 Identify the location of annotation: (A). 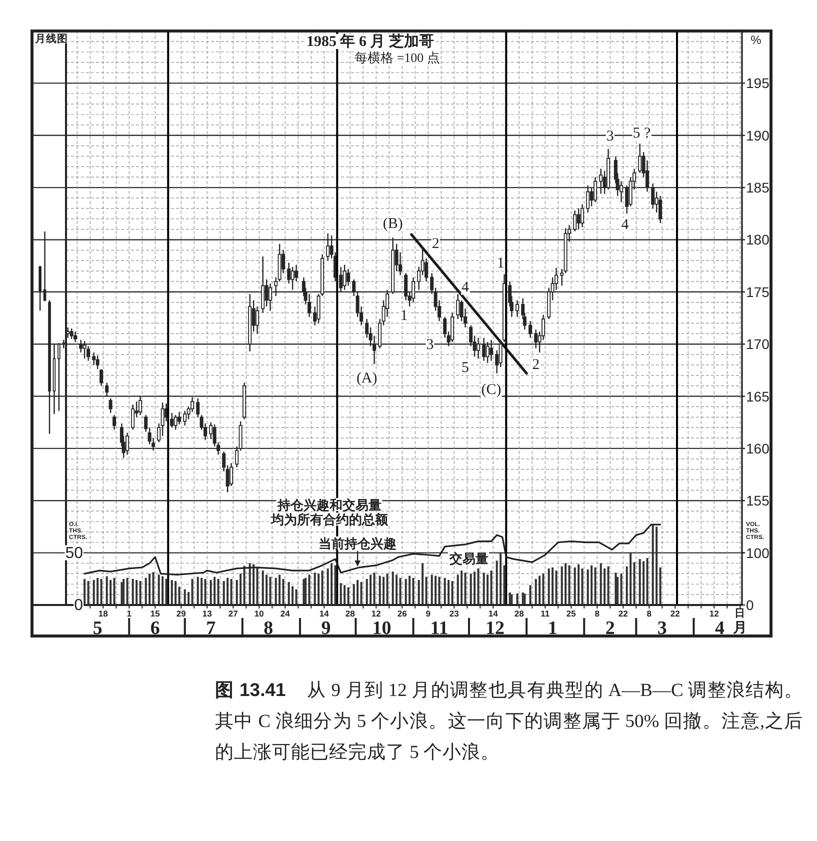
(367, 378).